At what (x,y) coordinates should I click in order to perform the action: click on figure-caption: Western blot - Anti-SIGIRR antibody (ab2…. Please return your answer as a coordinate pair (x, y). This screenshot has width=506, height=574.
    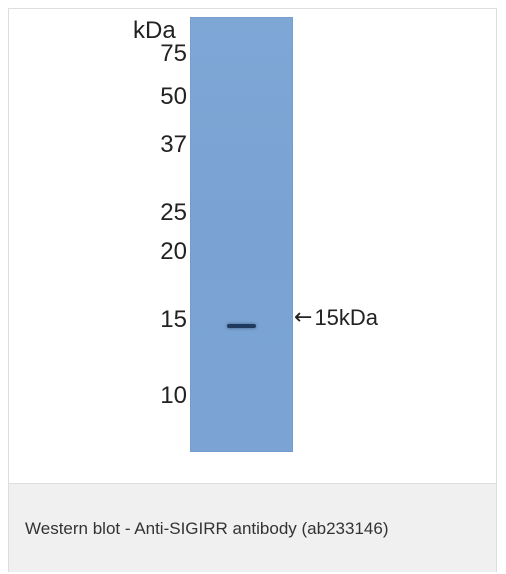
    Looking at the image, I should click on (207, 528).